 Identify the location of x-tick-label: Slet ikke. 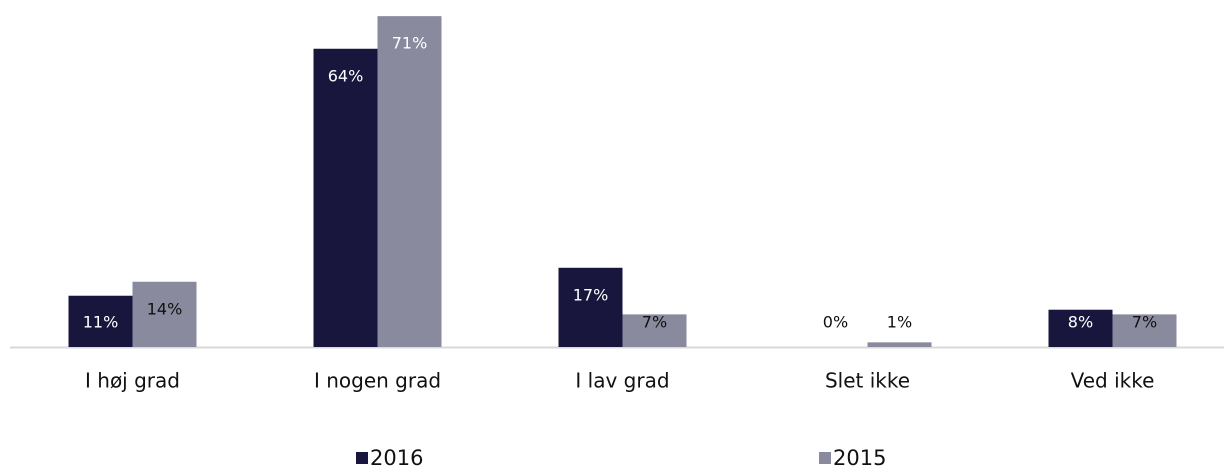
(867, 381).